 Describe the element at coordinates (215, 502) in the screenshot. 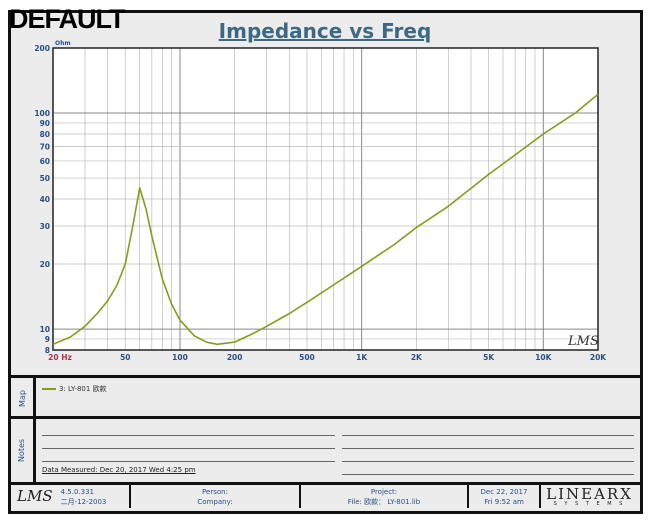

I see `company: Company:` at that location.